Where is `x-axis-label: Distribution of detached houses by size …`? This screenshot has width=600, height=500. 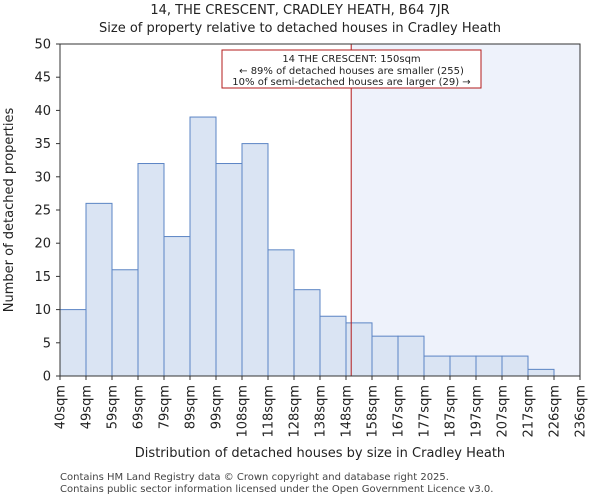 x-axis-label: Distribution of detached houses by size … is located at coordinates (320, 453).